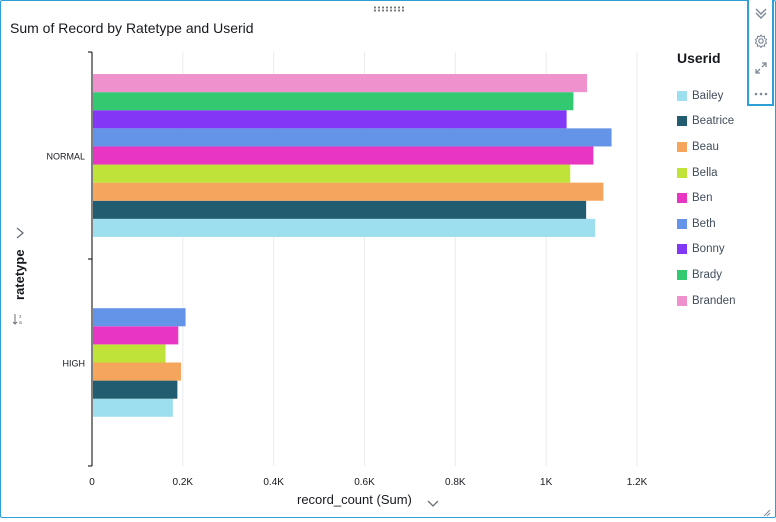 Image resolution: width=776 pixels, height=522 pixels. Describe the element at coordinates (19, 274) in the screenshot. I see `y-axis-title: ratetype` at that location.